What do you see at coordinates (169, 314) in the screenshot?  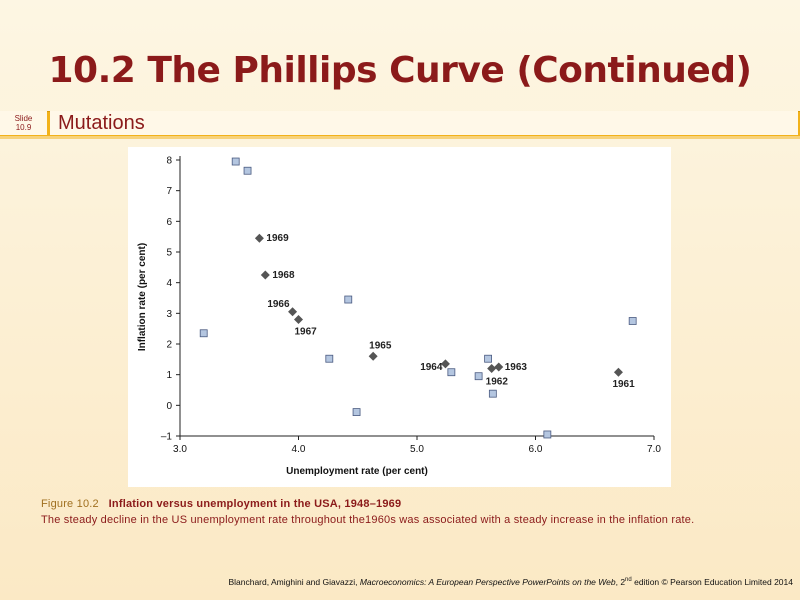 I see `y-tick-label: 3` at bounding box center [169, 314].